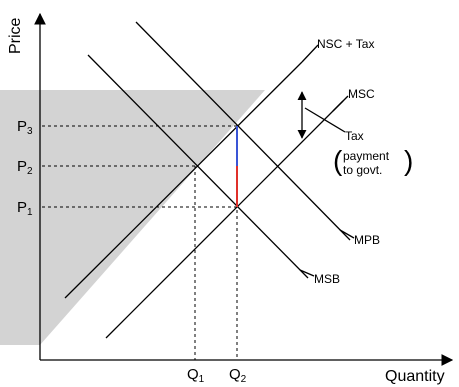 The height and width of the screenshot is (387, 459). I want to click on mpb-label: MPB, so click(367, 240).